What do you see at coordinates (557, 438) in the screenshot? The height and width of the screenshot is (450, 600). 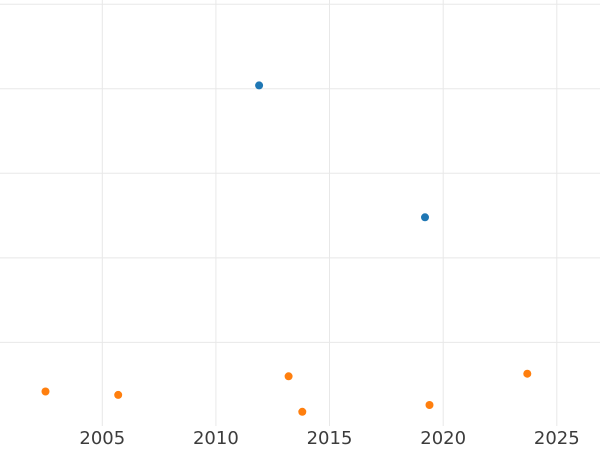 I see `x-tick-label: 2025` at bounding box center [557, 438].